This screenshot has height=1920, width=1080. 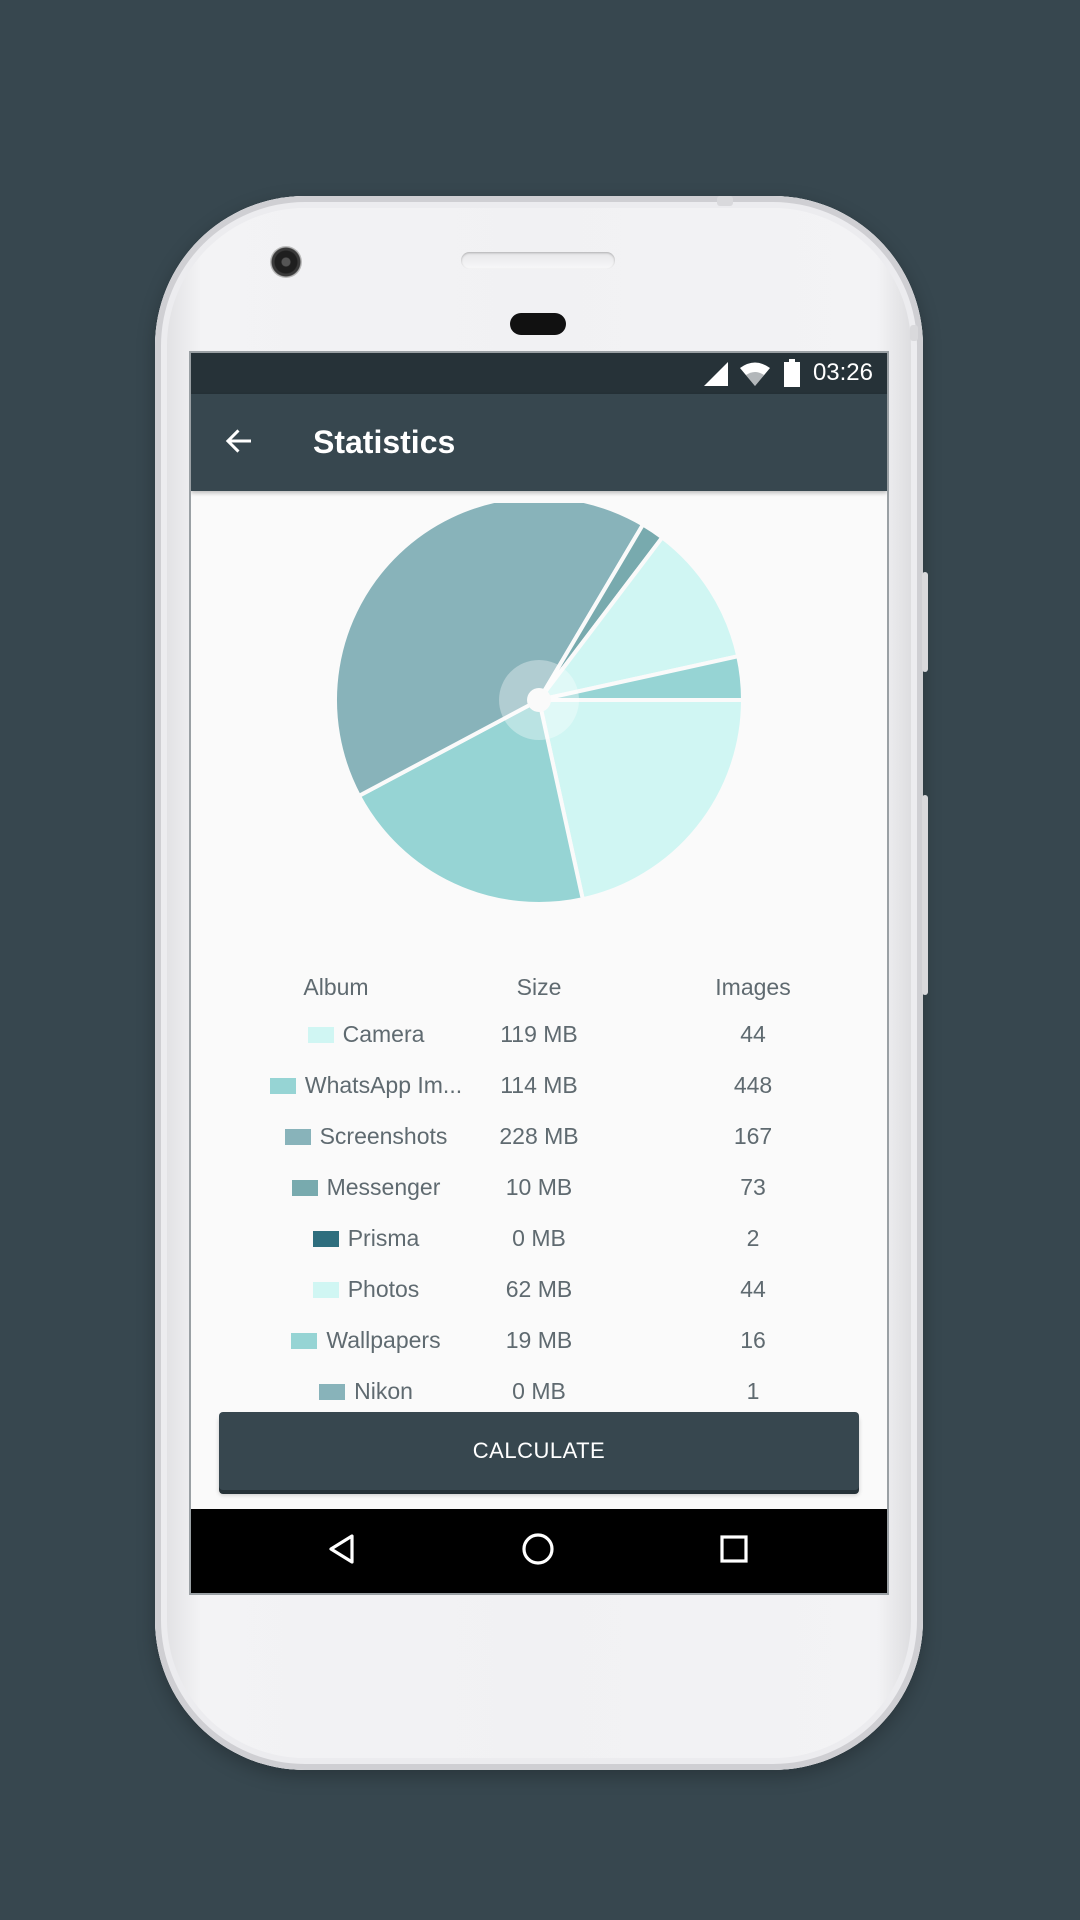 I want to click on home-circle-icon, so click(x=538, y=1551).